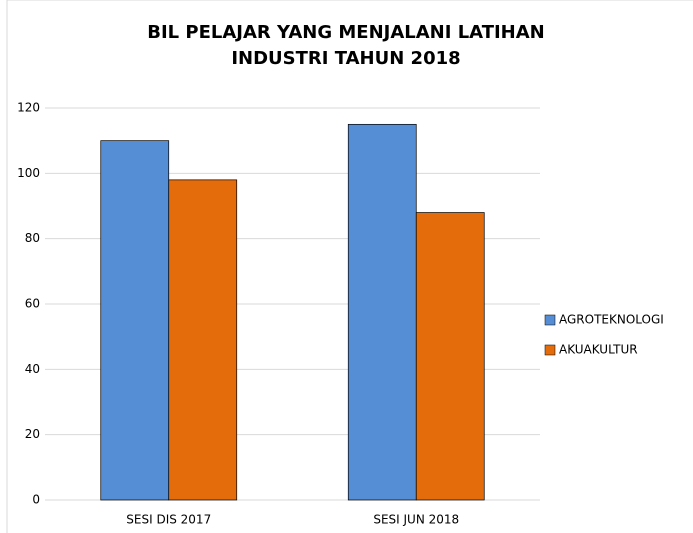  Describe the element at coordinates (416, 520) in the screenshot. I see `x-tick-label: SESI JUN 2018` at that location.